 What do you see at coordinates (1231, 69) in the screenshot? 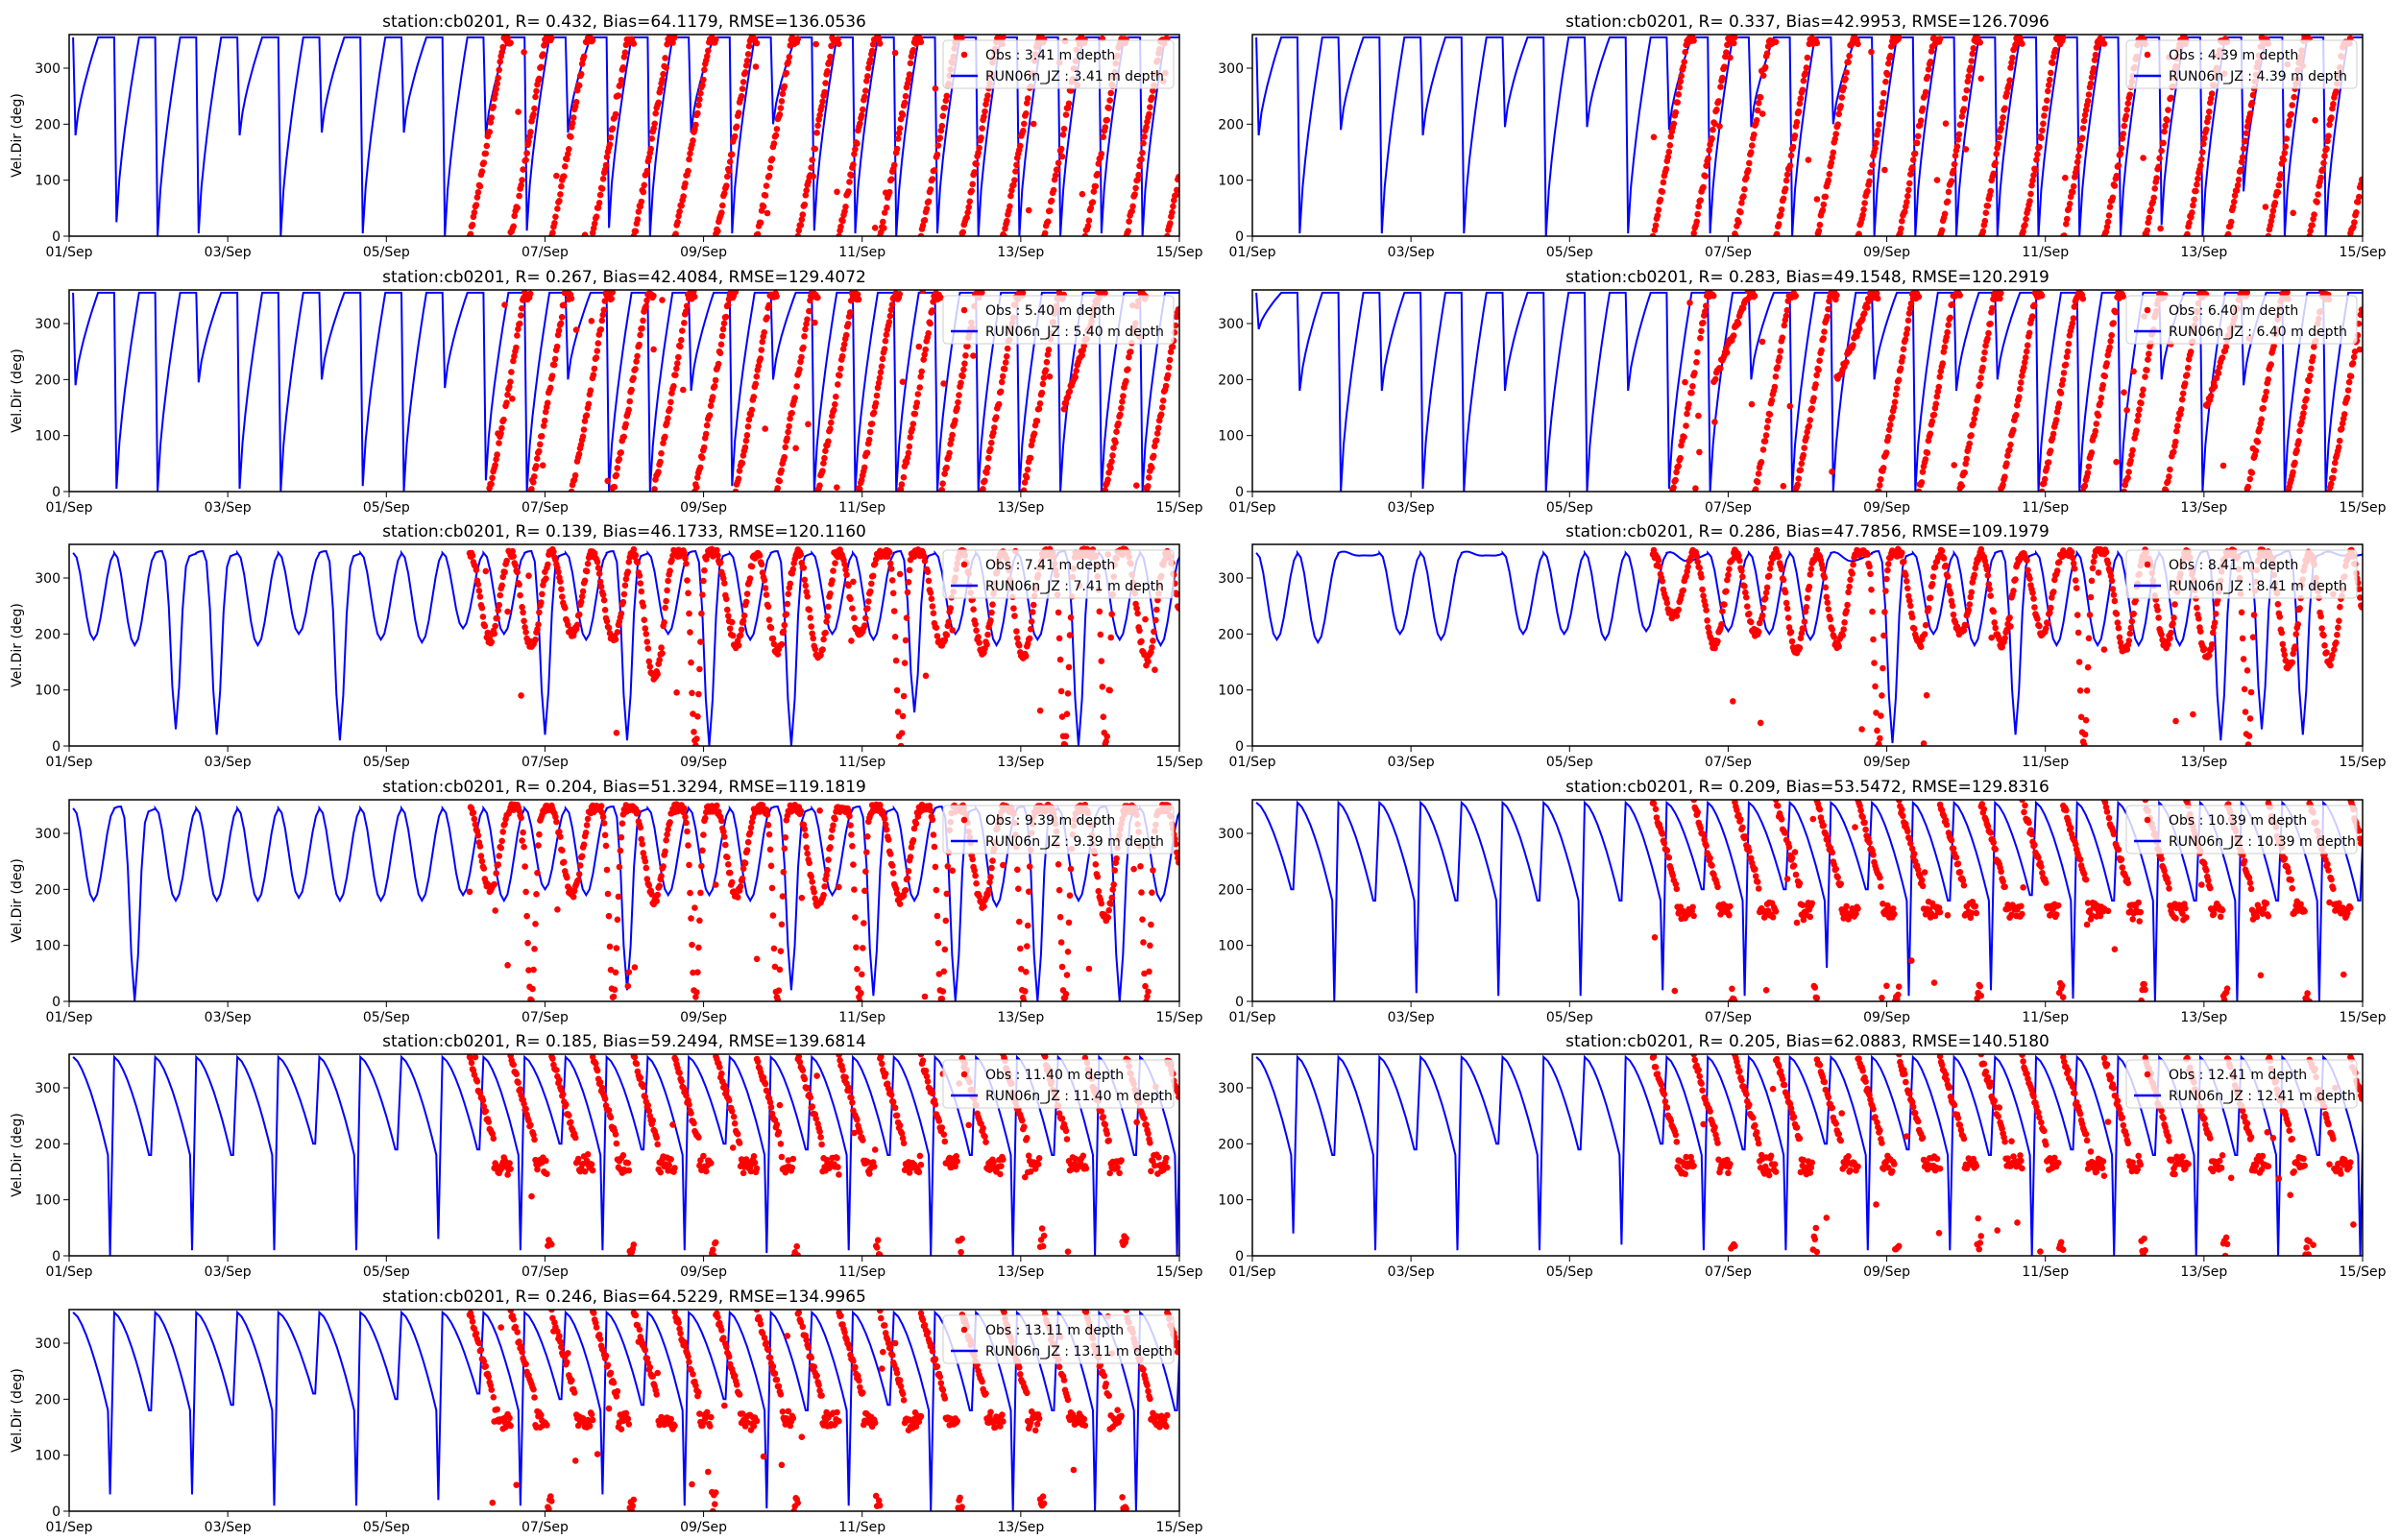
I see `y-tick-label: 300` at bounding box center [1231, 69].